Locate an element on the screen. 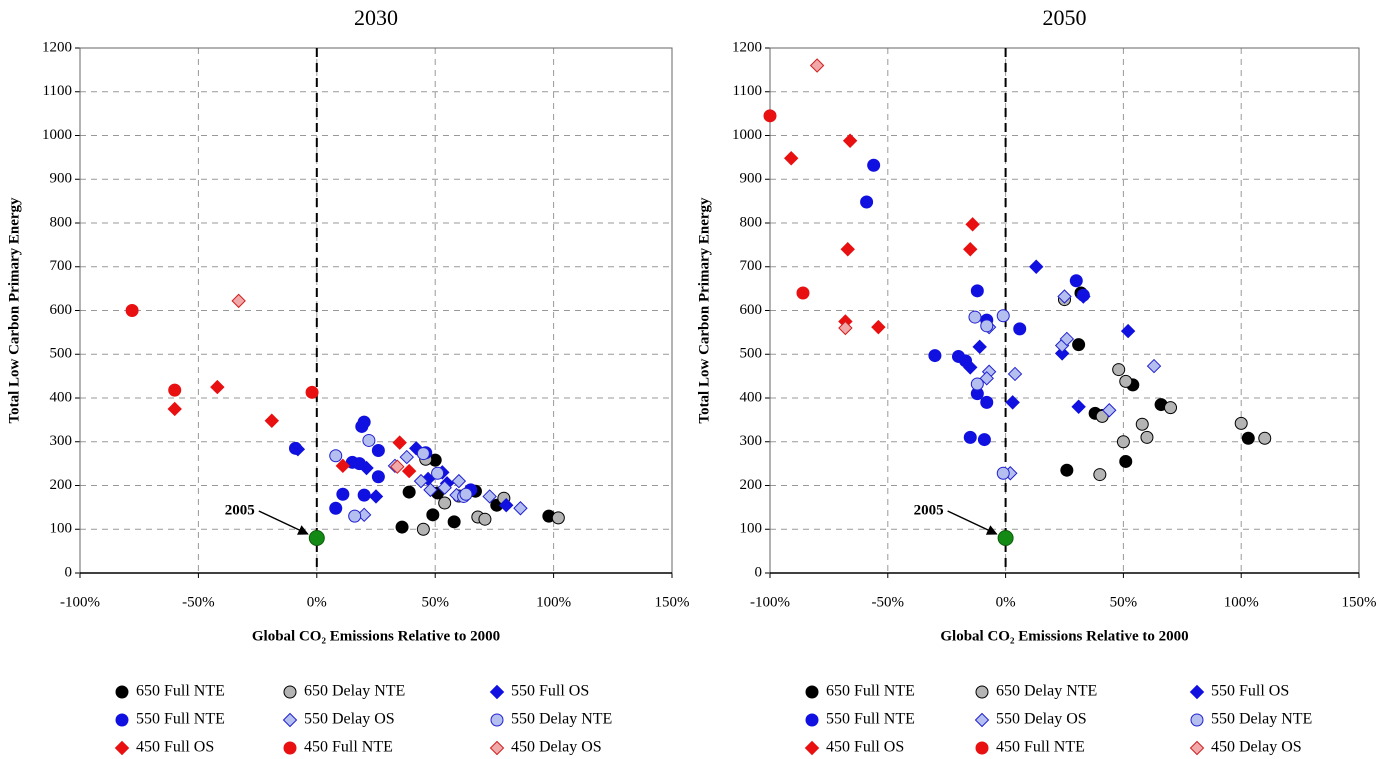 Image resolution: width=1397 pixels, height=759 pixels. highlight-point is located at coordinates (316, 538).